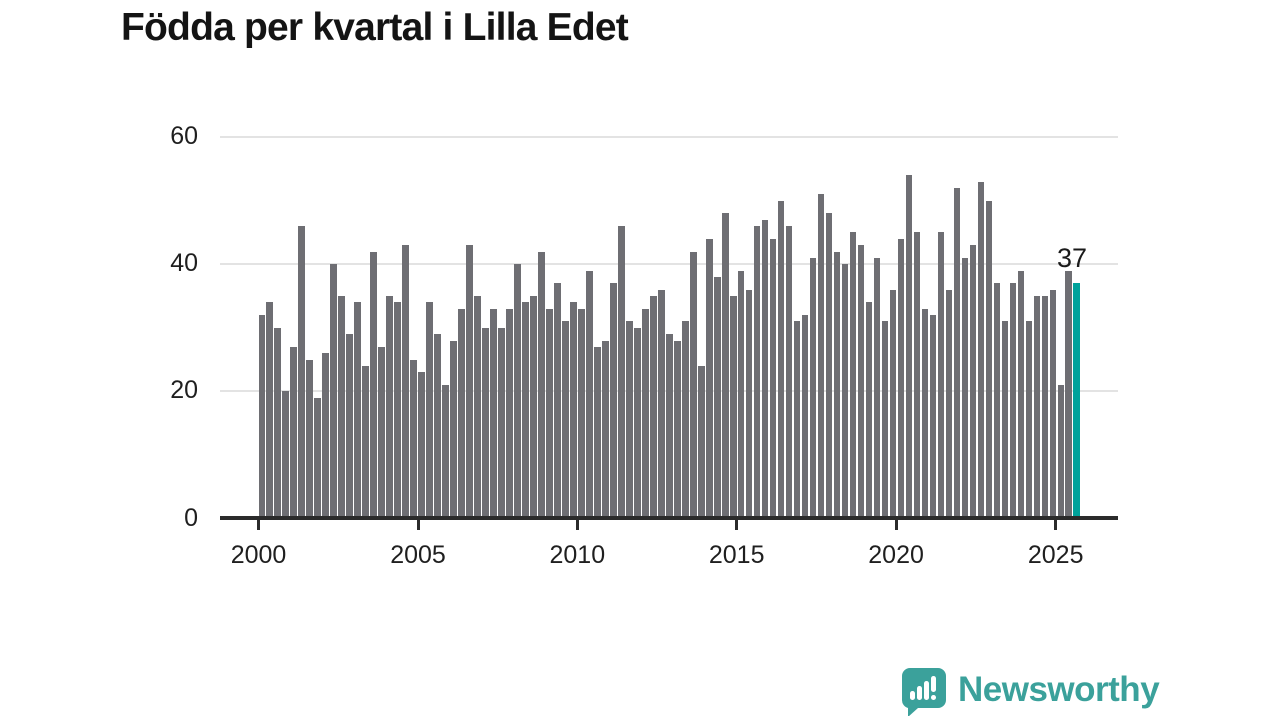 The height and width of the screenshot is (720, 1280). I want to click on highlighted-bar, so click(1077, 401).